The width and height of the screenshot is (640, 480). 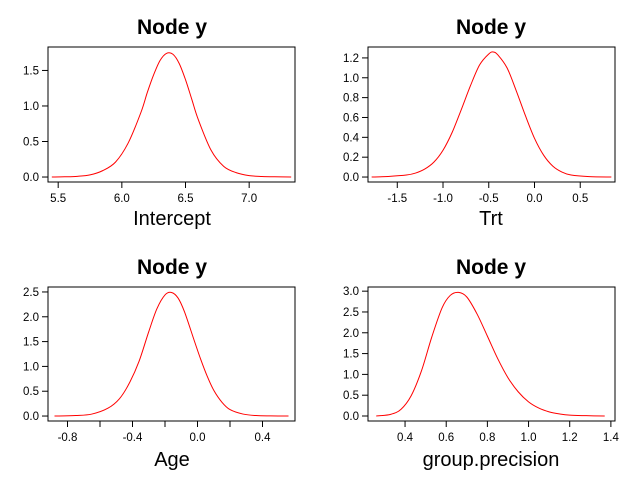 I want to click on x-tick-label: 0.6, so click(x=446, y=438).